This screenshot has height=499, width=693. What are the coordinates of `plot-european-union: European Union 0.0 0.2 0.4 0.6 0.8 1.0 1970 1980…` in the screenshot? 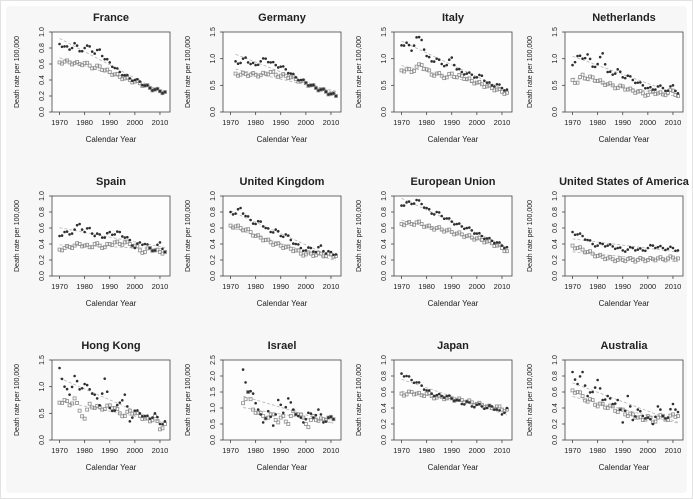 It's located at (434, 242).